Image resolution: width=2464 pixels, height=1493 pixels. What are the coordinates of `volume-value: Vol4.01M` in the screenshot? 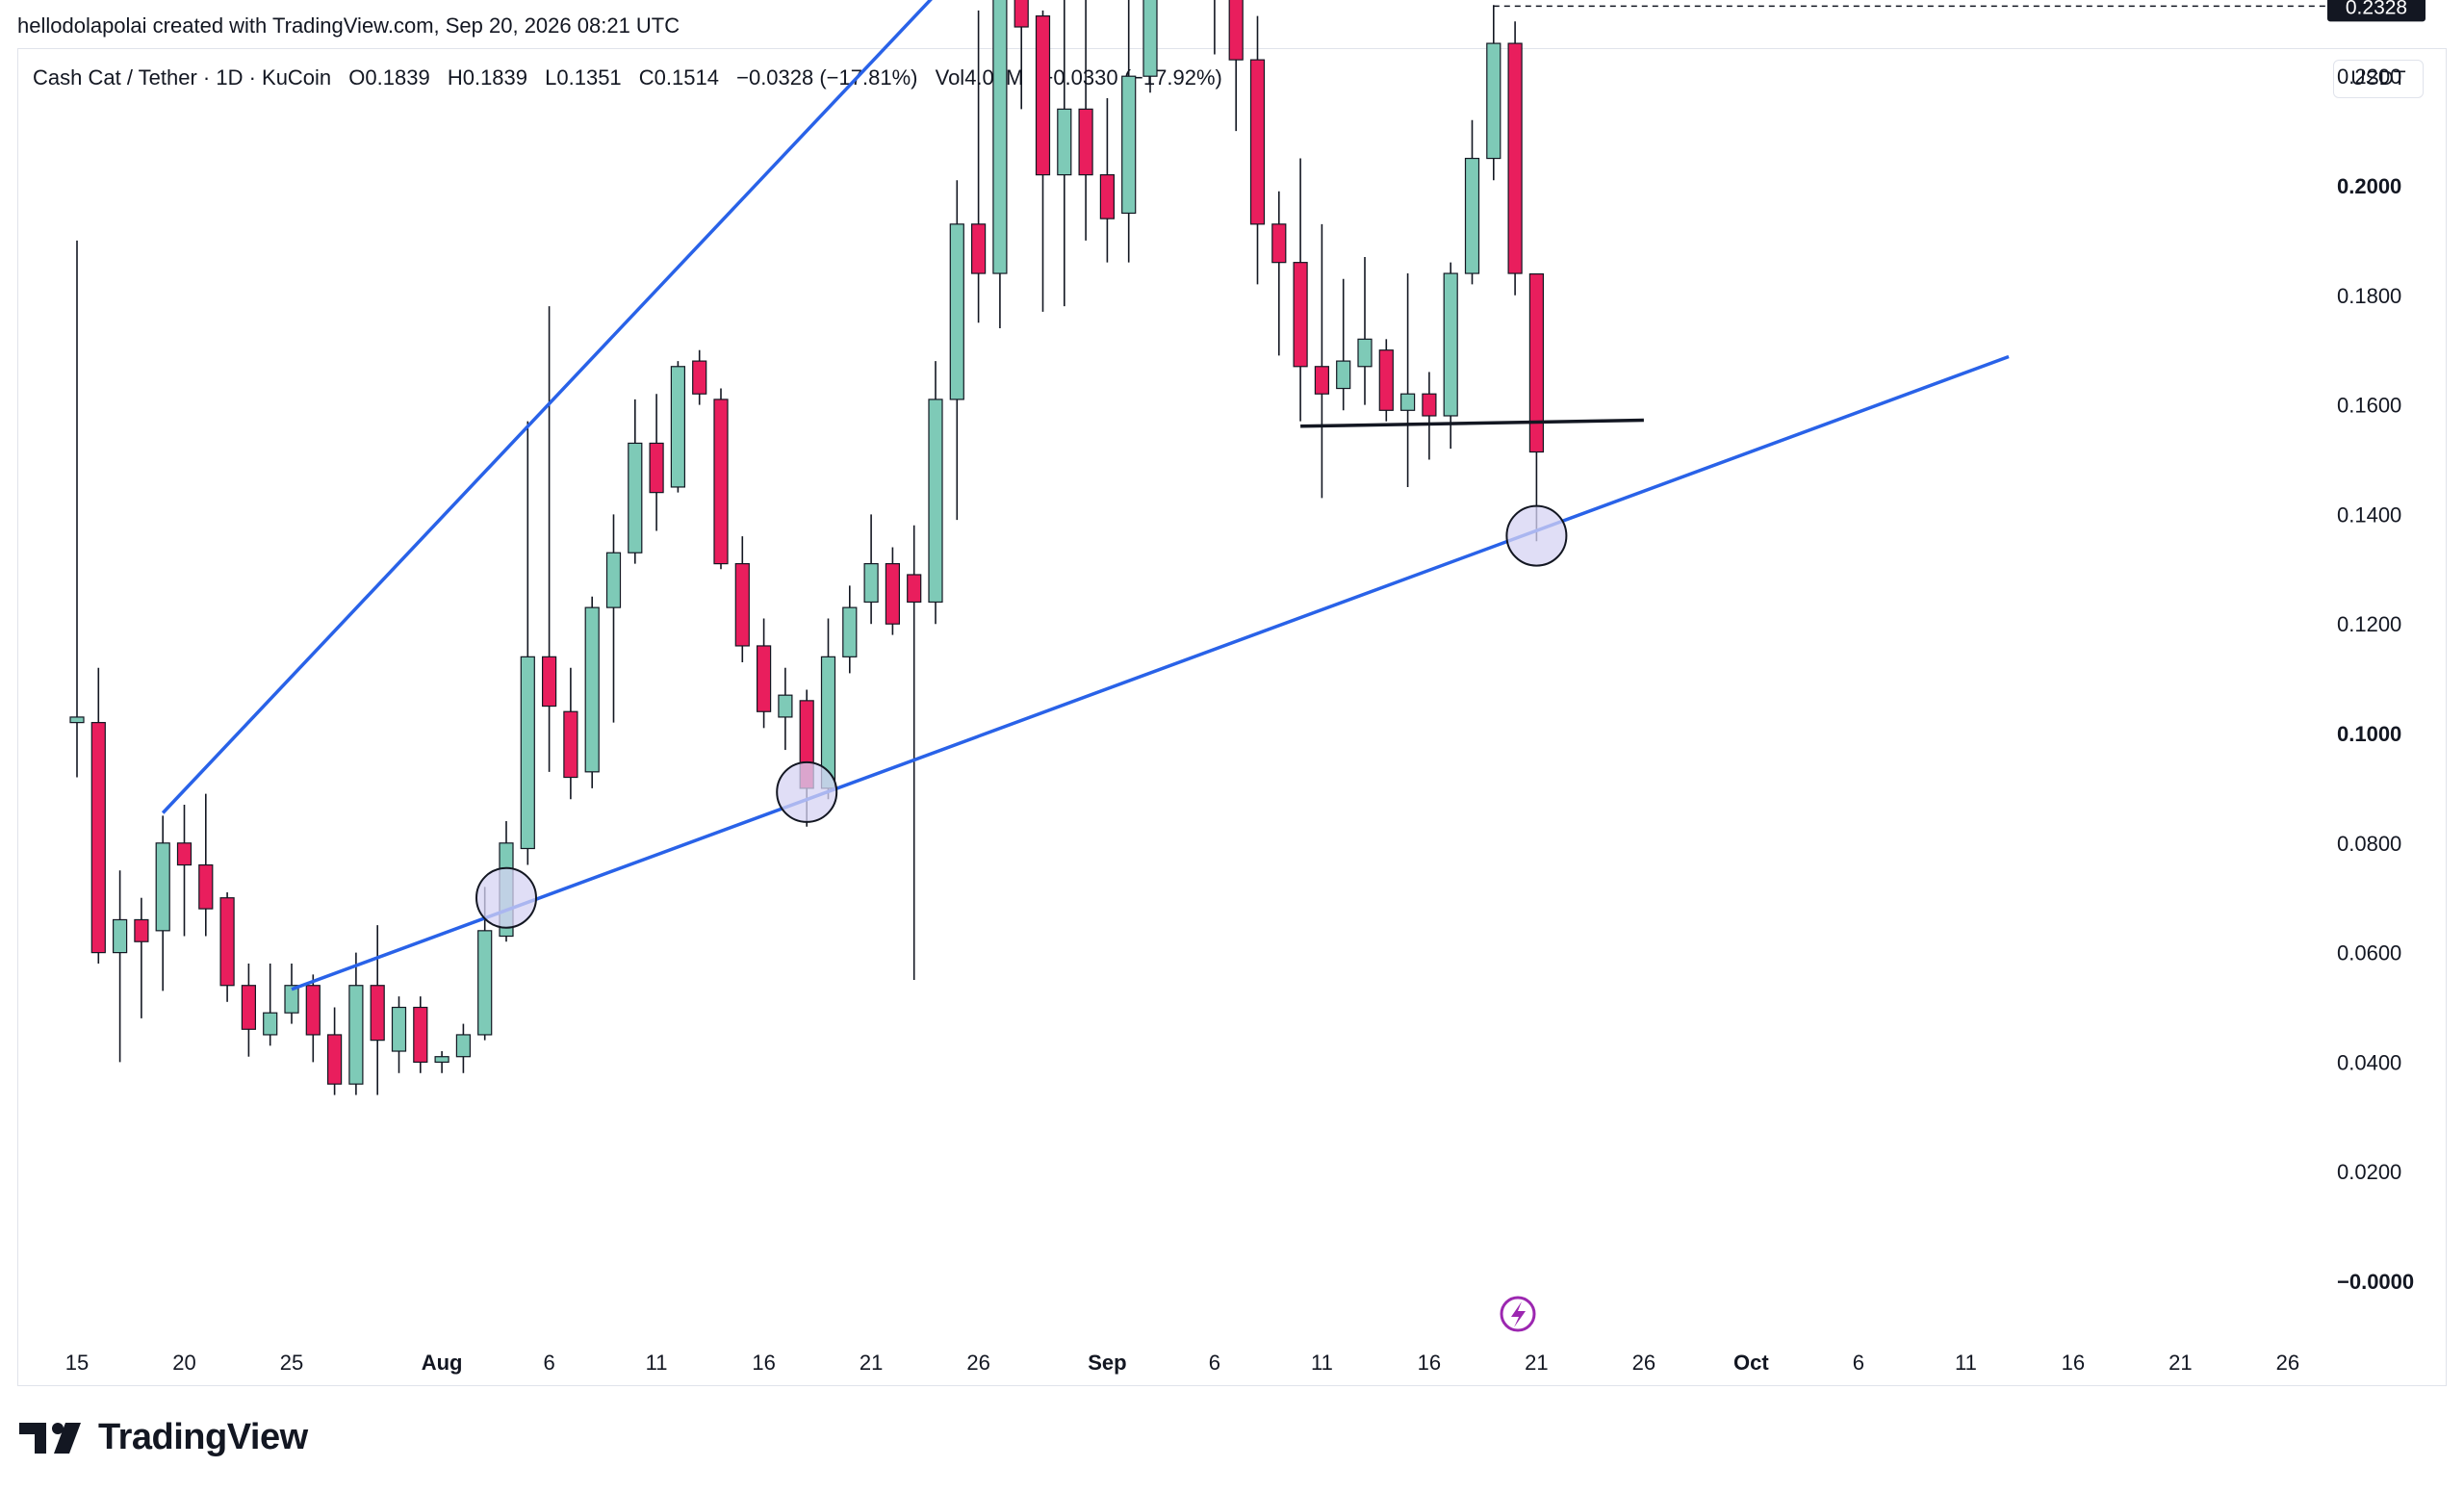 It's located at (979, 77).